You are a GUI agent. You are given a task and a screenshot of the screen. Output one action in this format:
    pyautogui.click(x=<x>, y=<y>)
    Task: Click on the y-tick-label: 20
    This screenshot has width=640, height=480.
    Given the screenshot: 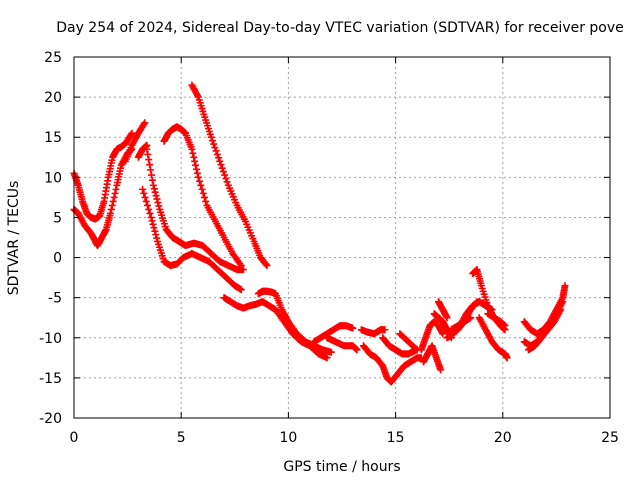 What is the action you would take?
    pyautogui.click(x=53, y=98)
    